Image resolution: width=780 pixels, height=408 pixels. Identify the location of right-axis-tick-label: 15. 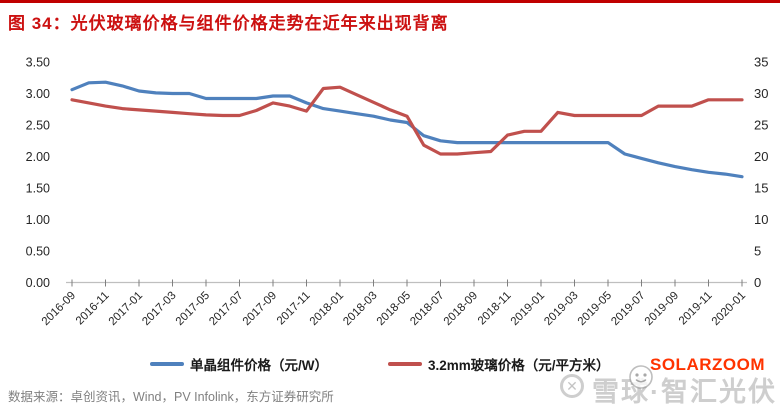
(761, 188).